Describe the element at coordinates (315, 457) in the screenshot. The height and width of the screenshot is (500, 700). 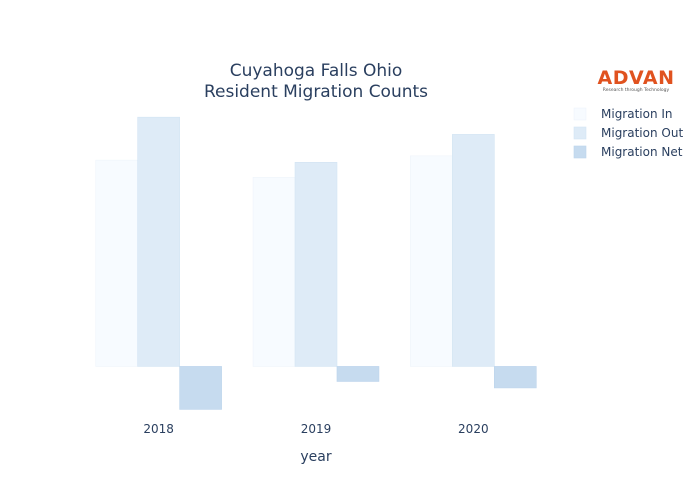
I see `x-axis-title: year` at that location.